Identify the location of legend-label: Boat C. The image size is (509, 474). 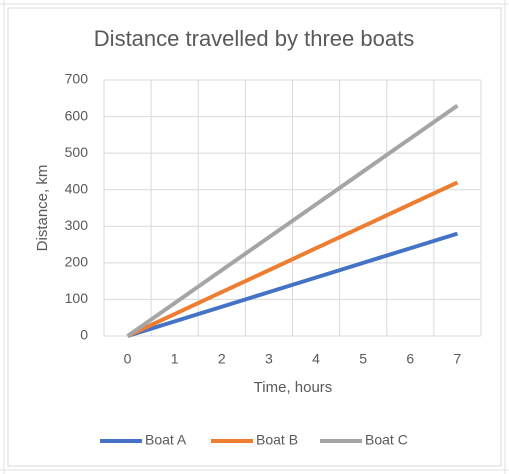
(386, 440).